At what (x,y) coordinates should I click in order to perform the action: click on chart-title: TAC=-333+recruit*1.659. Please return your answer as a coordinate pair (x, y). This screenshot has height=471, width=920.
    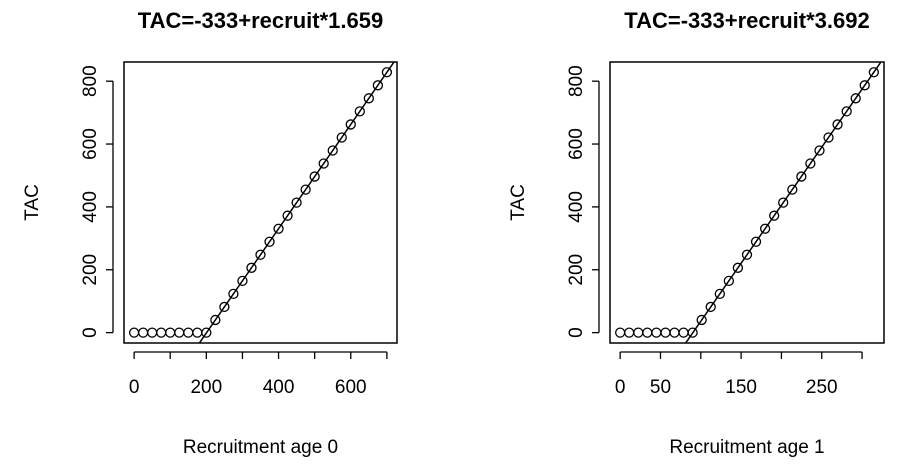
    Looking at the image, I should click on (260, 20).